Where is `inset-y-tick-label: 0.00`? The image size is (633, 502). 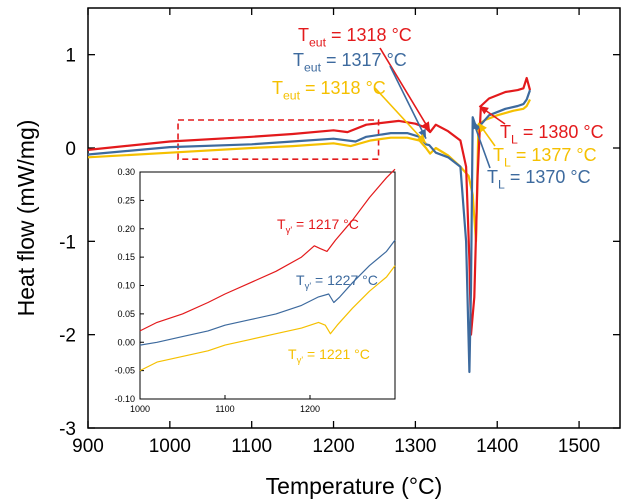
inset-y-tick-label: 0.00 is located at coordinates (126, 342).